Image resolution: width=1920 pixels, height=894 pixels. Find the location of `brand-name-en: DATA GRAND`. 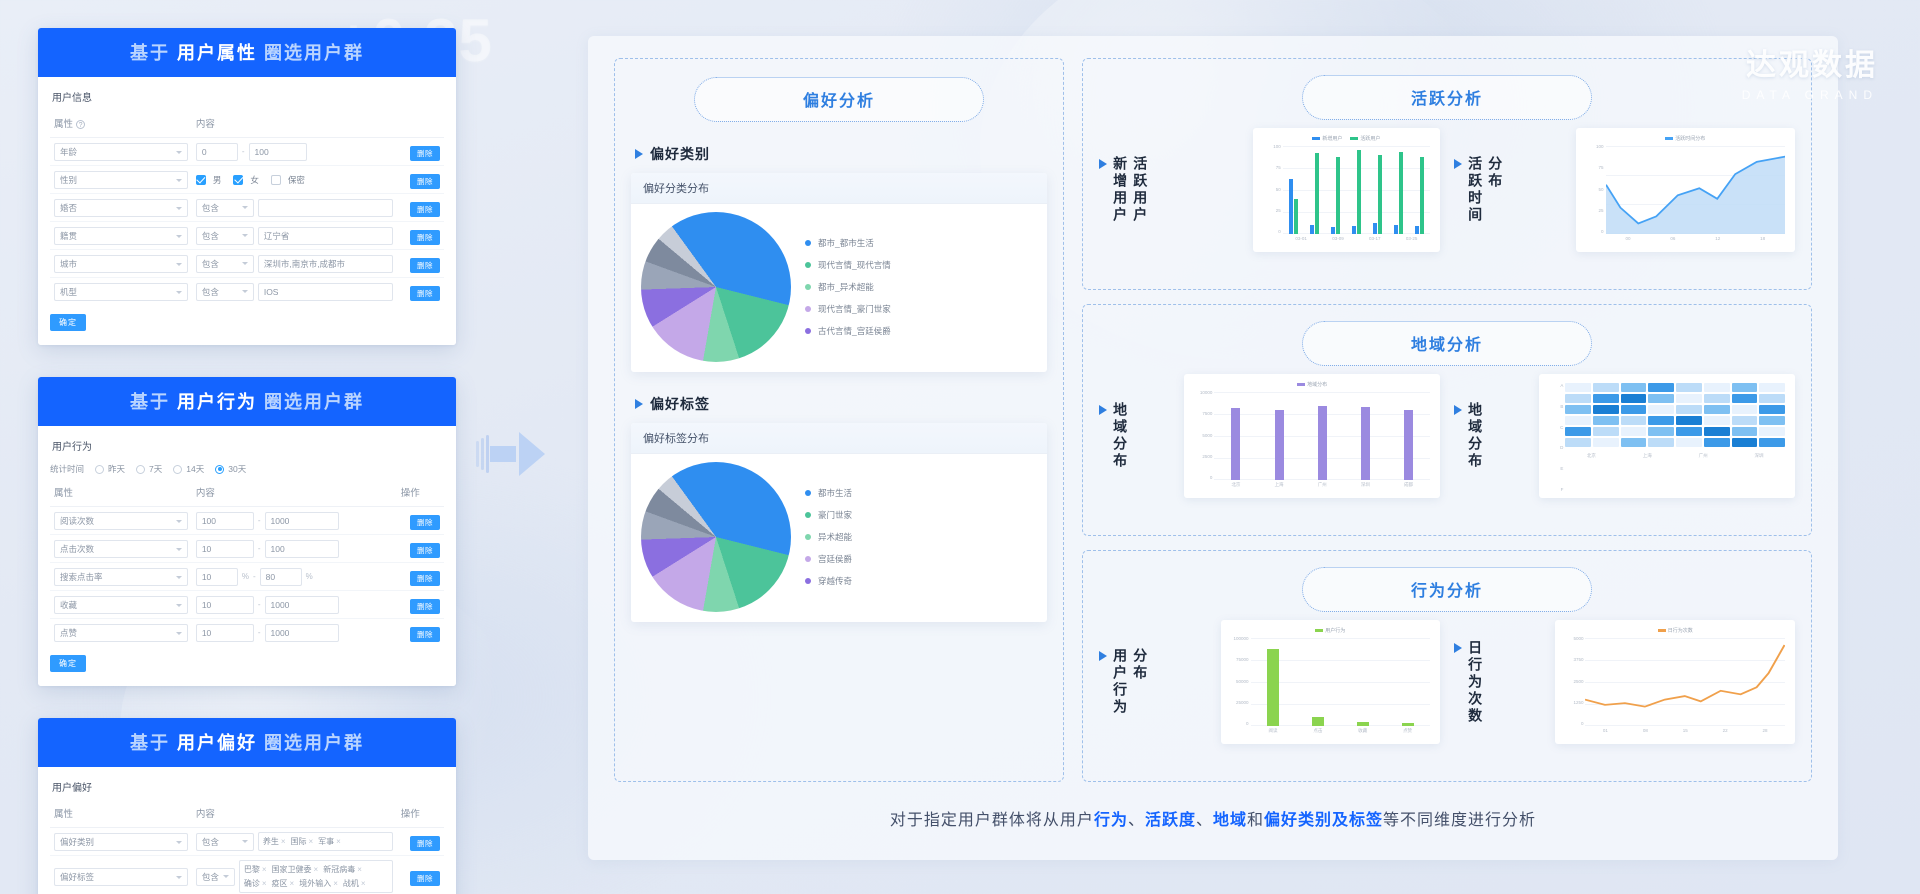

brand-name-en: DATA GRAND is located at coordinates (1809, 95).